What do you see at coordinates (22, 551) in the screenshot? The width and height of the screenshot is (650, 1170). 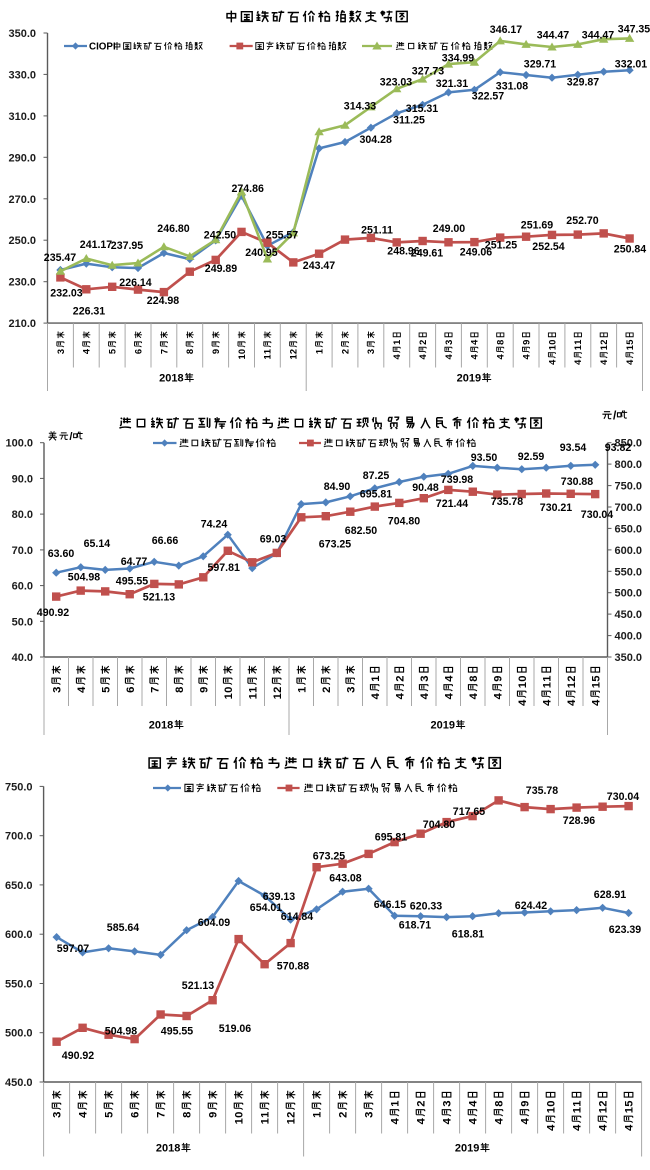 I see `svg-text: 70.0` at bounding box center [22, 551].